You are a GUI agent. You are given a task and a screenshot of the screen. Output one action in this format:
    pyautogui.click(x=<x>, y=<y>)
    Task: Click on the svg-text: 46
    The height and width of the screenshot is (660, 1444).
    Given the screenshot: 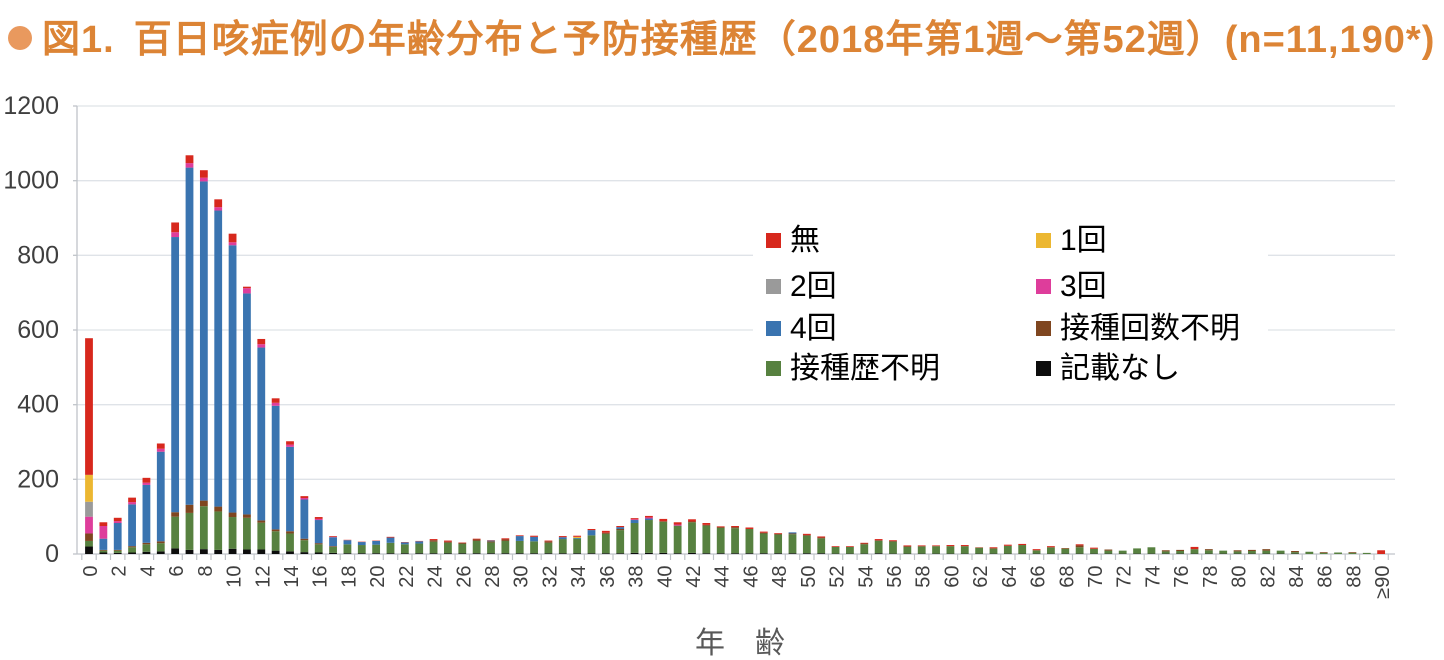 What is the action you would take?
    pyautogui.click(x=751, y=577)
    